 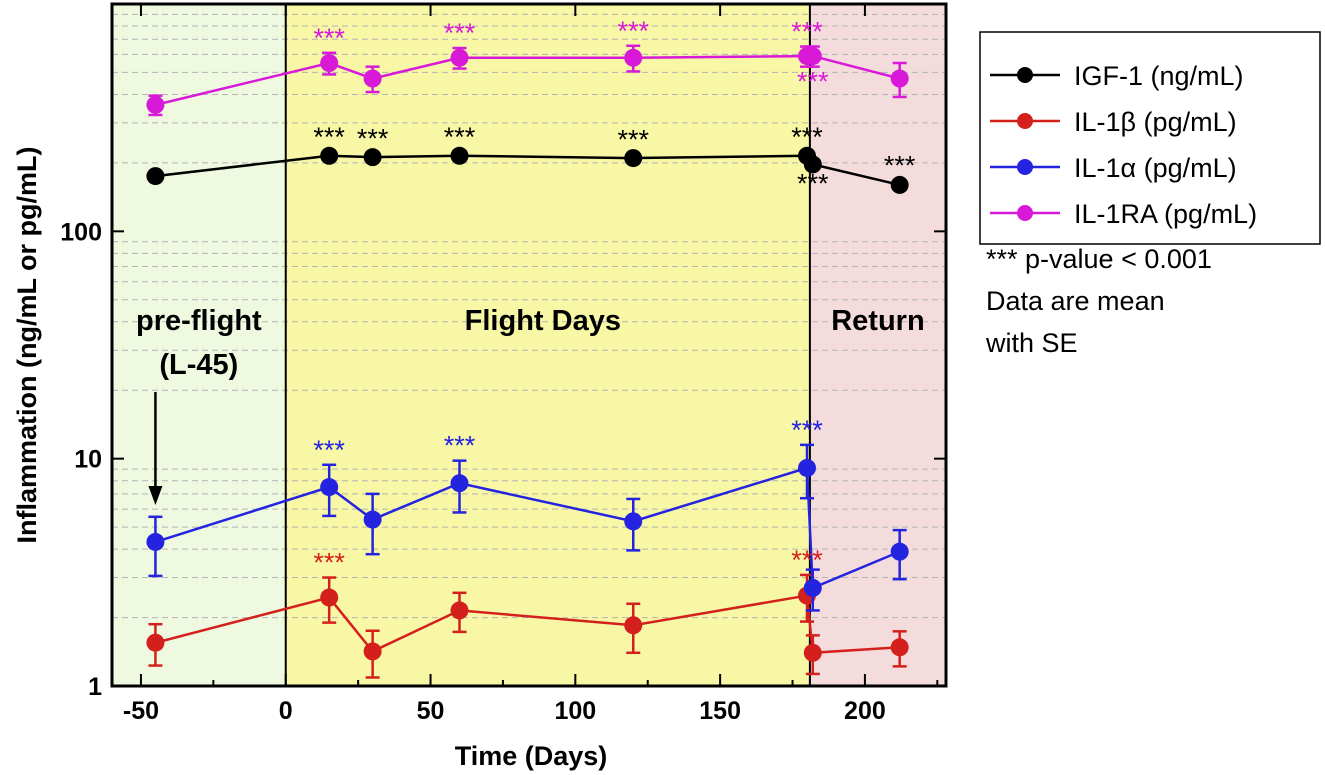 I want to click on legend-note: Data are mean, so click(x=1075, y=301).